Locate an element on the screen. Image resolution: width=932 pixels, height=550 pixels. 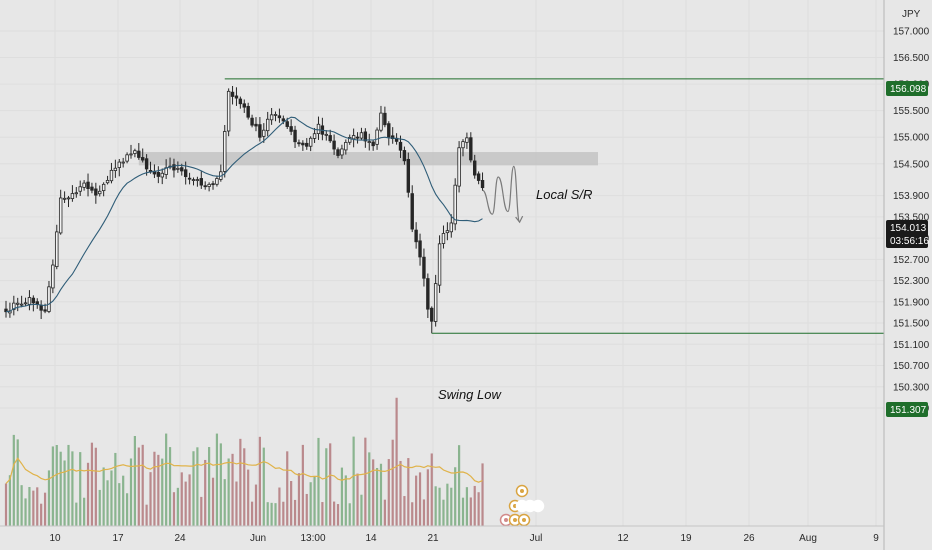
event-markers is located at coordinates (522, 505).